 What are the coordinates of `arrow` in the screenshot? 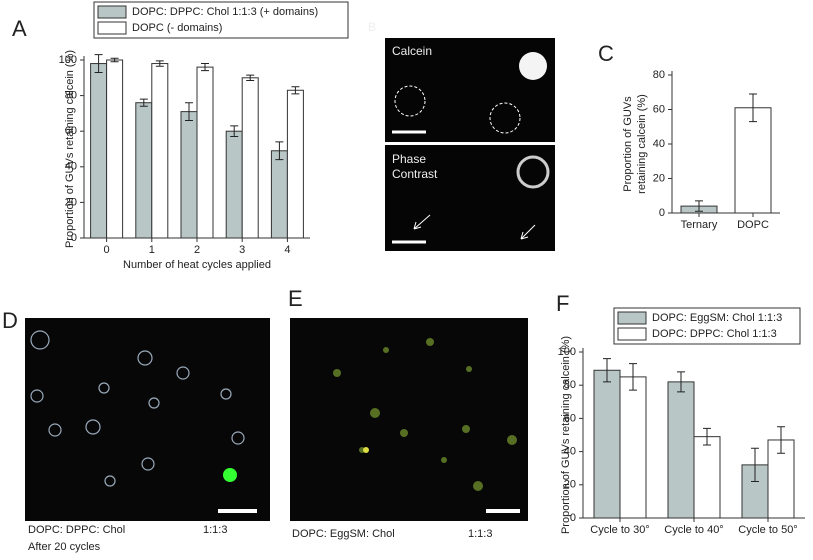 It's located at (474, 227).